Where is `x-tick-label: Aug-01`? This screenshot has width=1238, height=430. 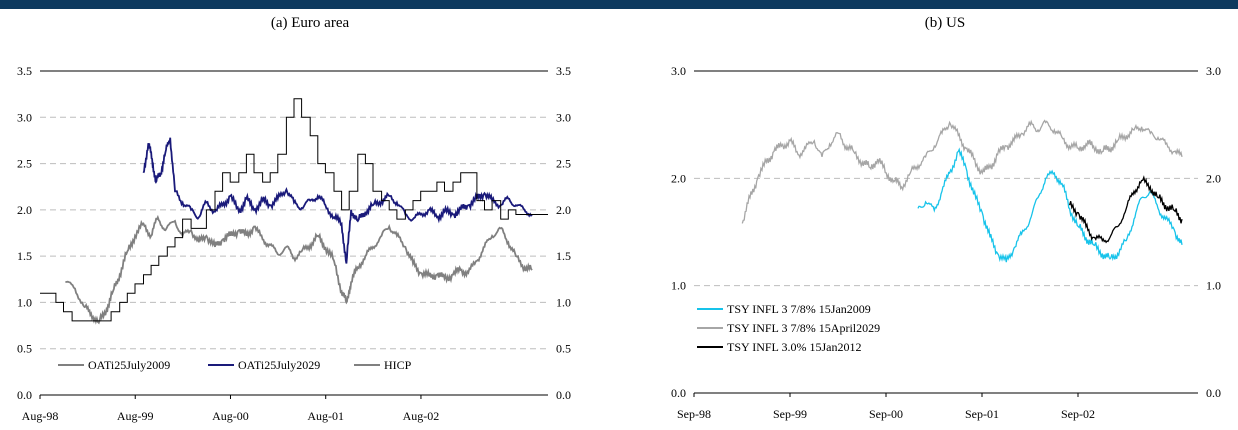 x-tick-label: Aug-01 is located at coordinates (325, 416).